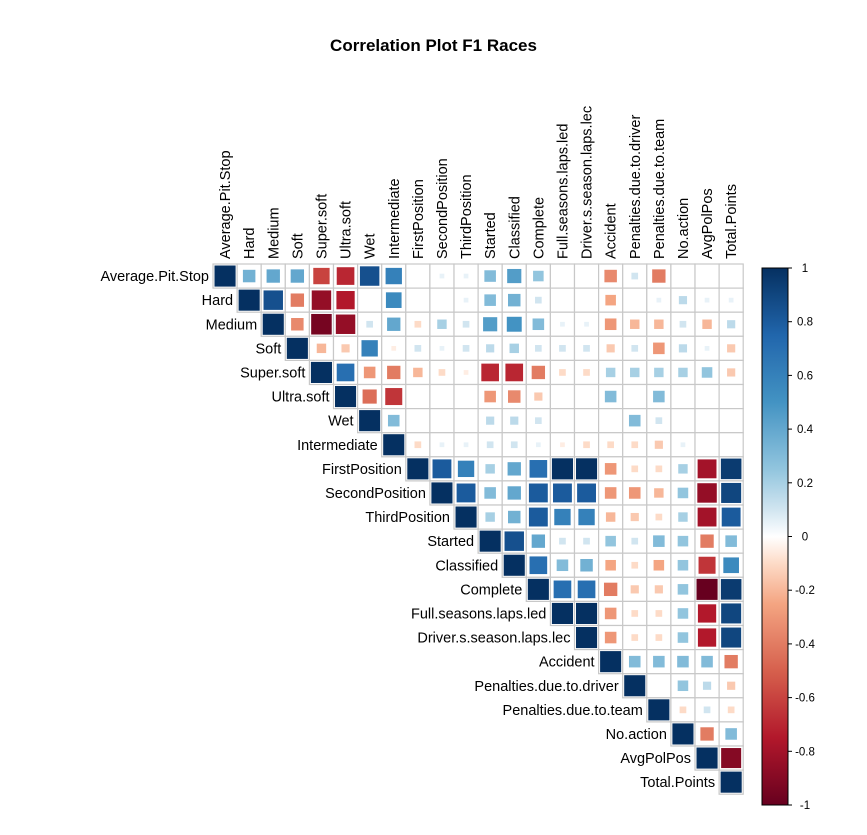  I want to click on column-label: Penalties.due.to.driver, so click(636, 187).